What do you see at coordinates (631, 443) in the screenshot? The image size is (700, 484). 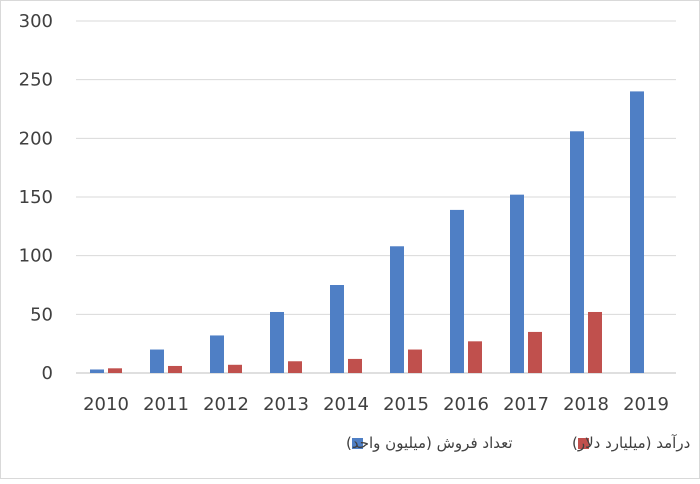 I see `legend-label-revenue: درآمد (میلیارد دلار)` at bounding box center [631, 443].